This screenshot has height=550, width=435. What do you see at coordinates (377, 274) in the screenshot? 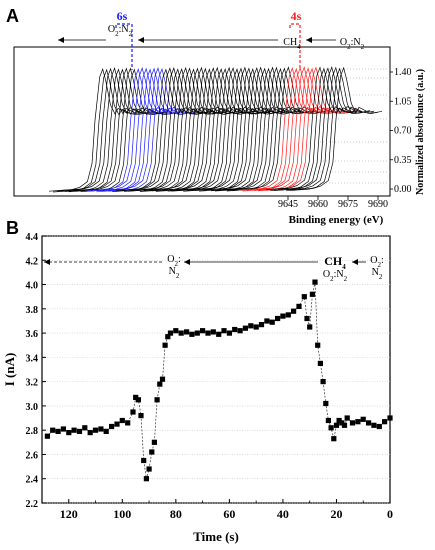
I see `gas-label-right-bottom: N2` at bounding box center [377, 274].